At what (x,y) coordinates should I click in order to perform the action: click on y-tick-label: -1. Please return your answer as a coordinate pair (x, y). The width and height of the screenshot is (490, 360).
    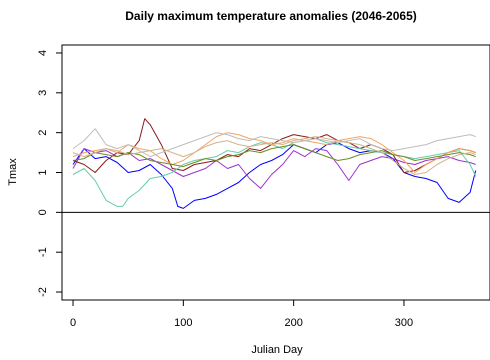
    Looking at the image, I should click on (43, 252).